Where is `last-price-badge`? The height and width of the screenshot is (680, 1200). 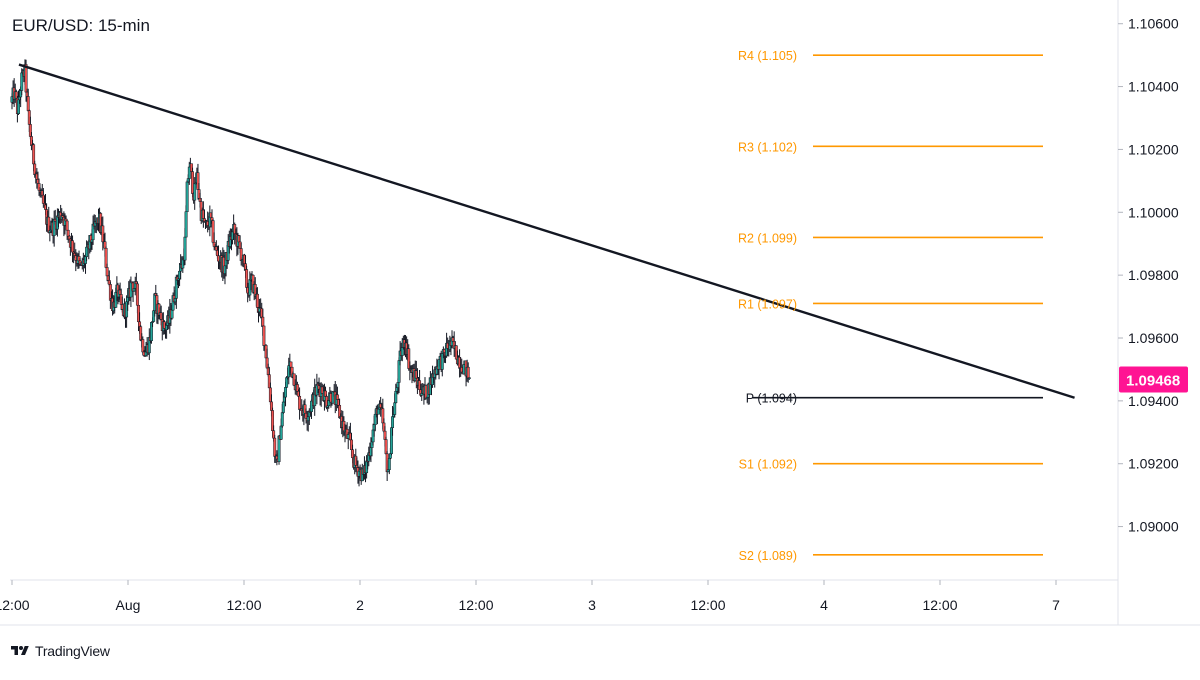
last-price-badge is located at coordinates (1153, 379).